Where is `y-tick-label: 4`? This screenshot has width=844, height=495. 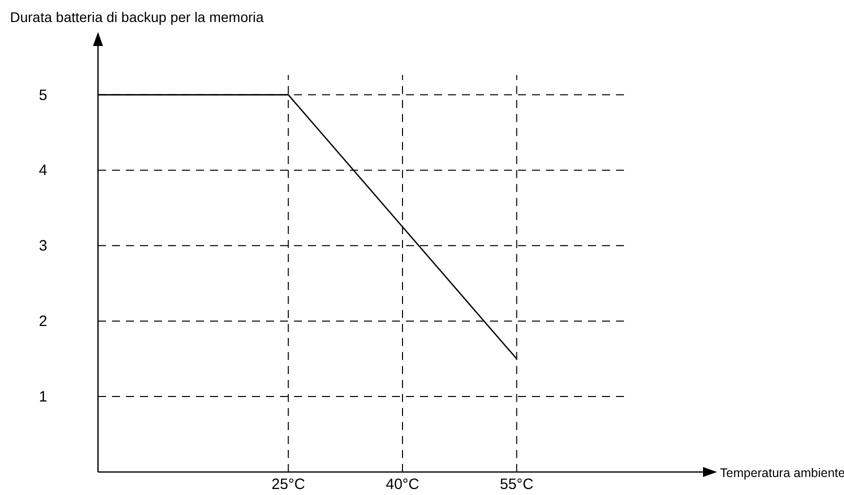 y-tick-label: 4 is located at coordinates (43, 171).